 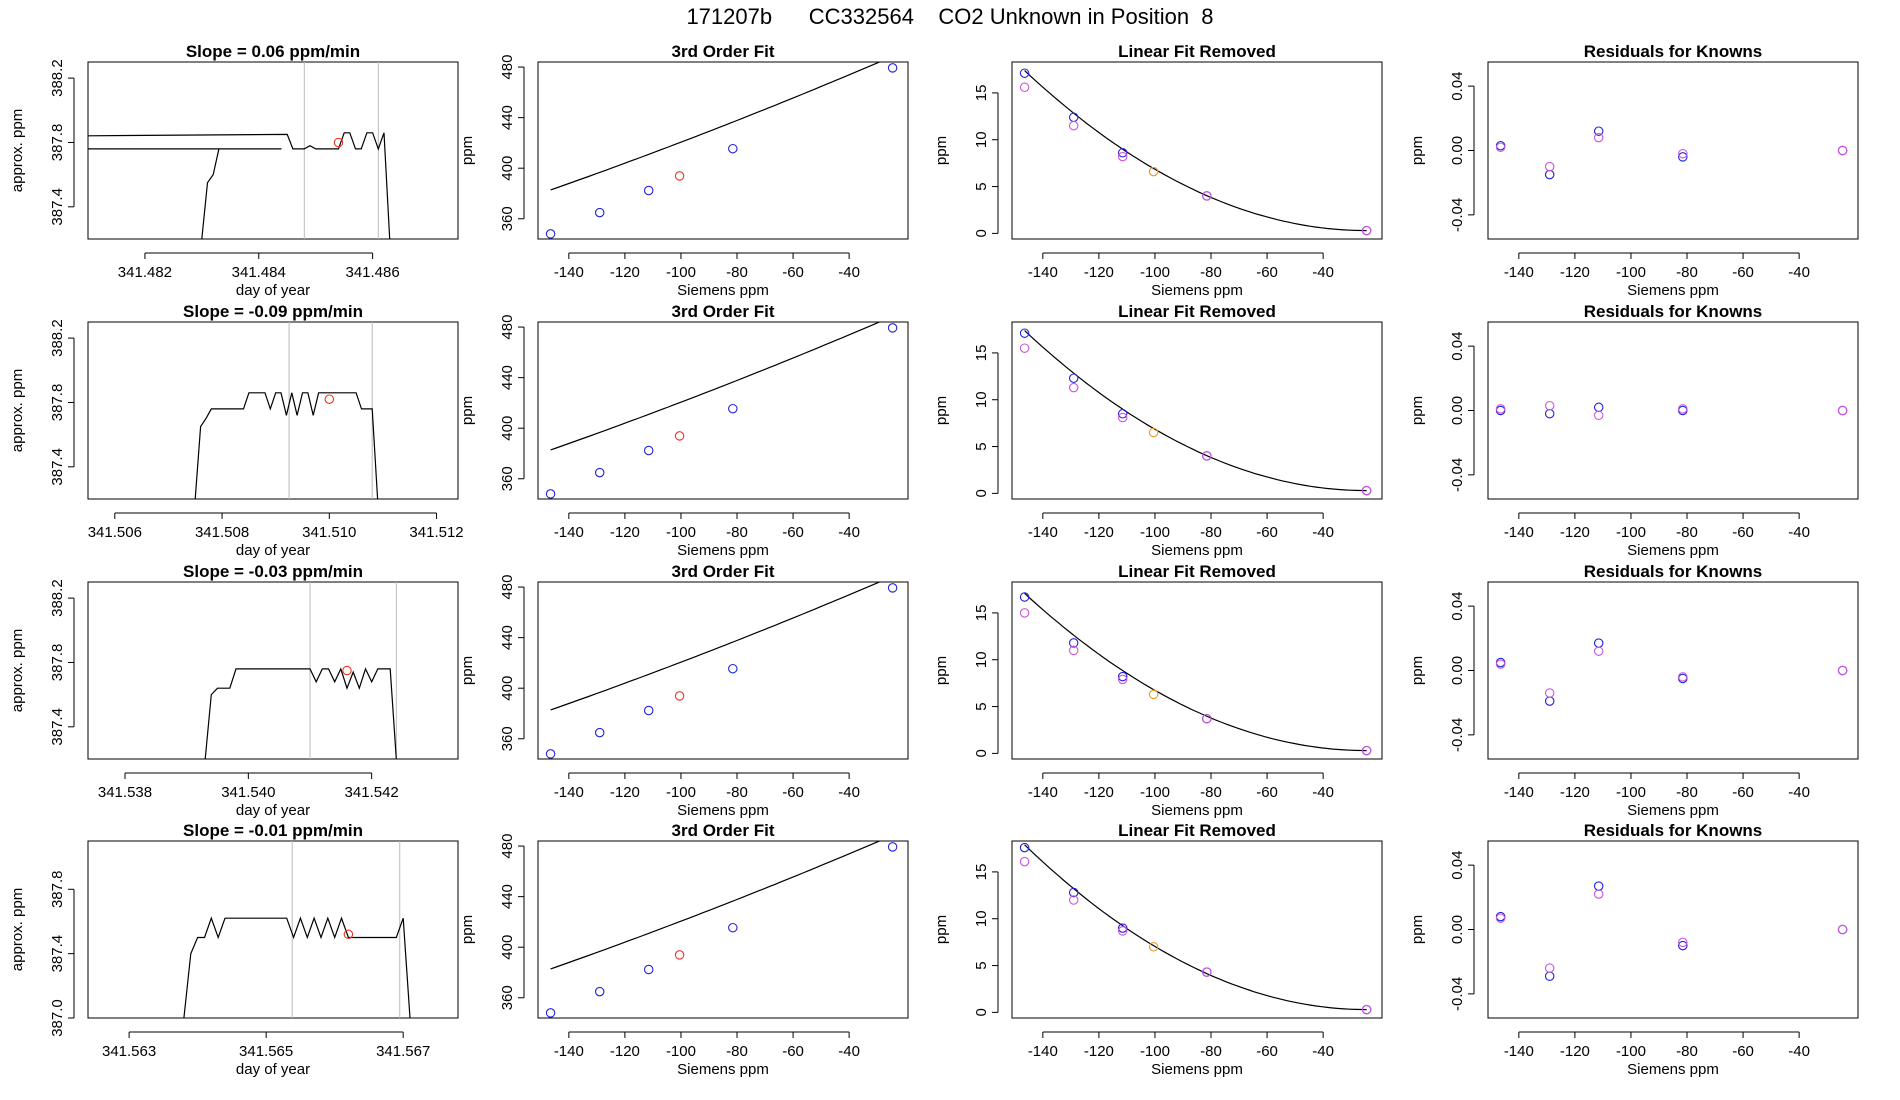 What do you see at coordinates (57, 1018) in the screenshot?
I see `y-tick-label: 387.0` at bounding box center [57, 1018].